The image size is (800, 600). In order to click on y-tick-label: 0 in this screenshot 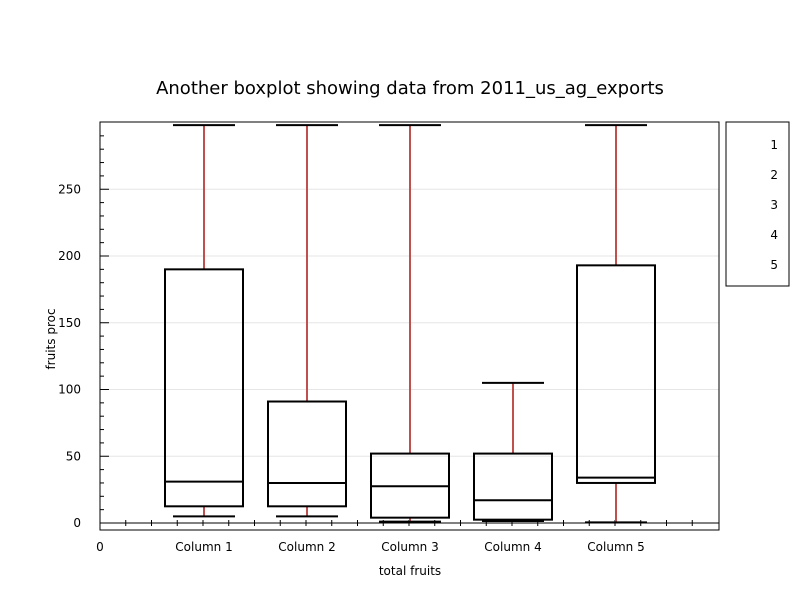, I will do `click(77, 523)`.